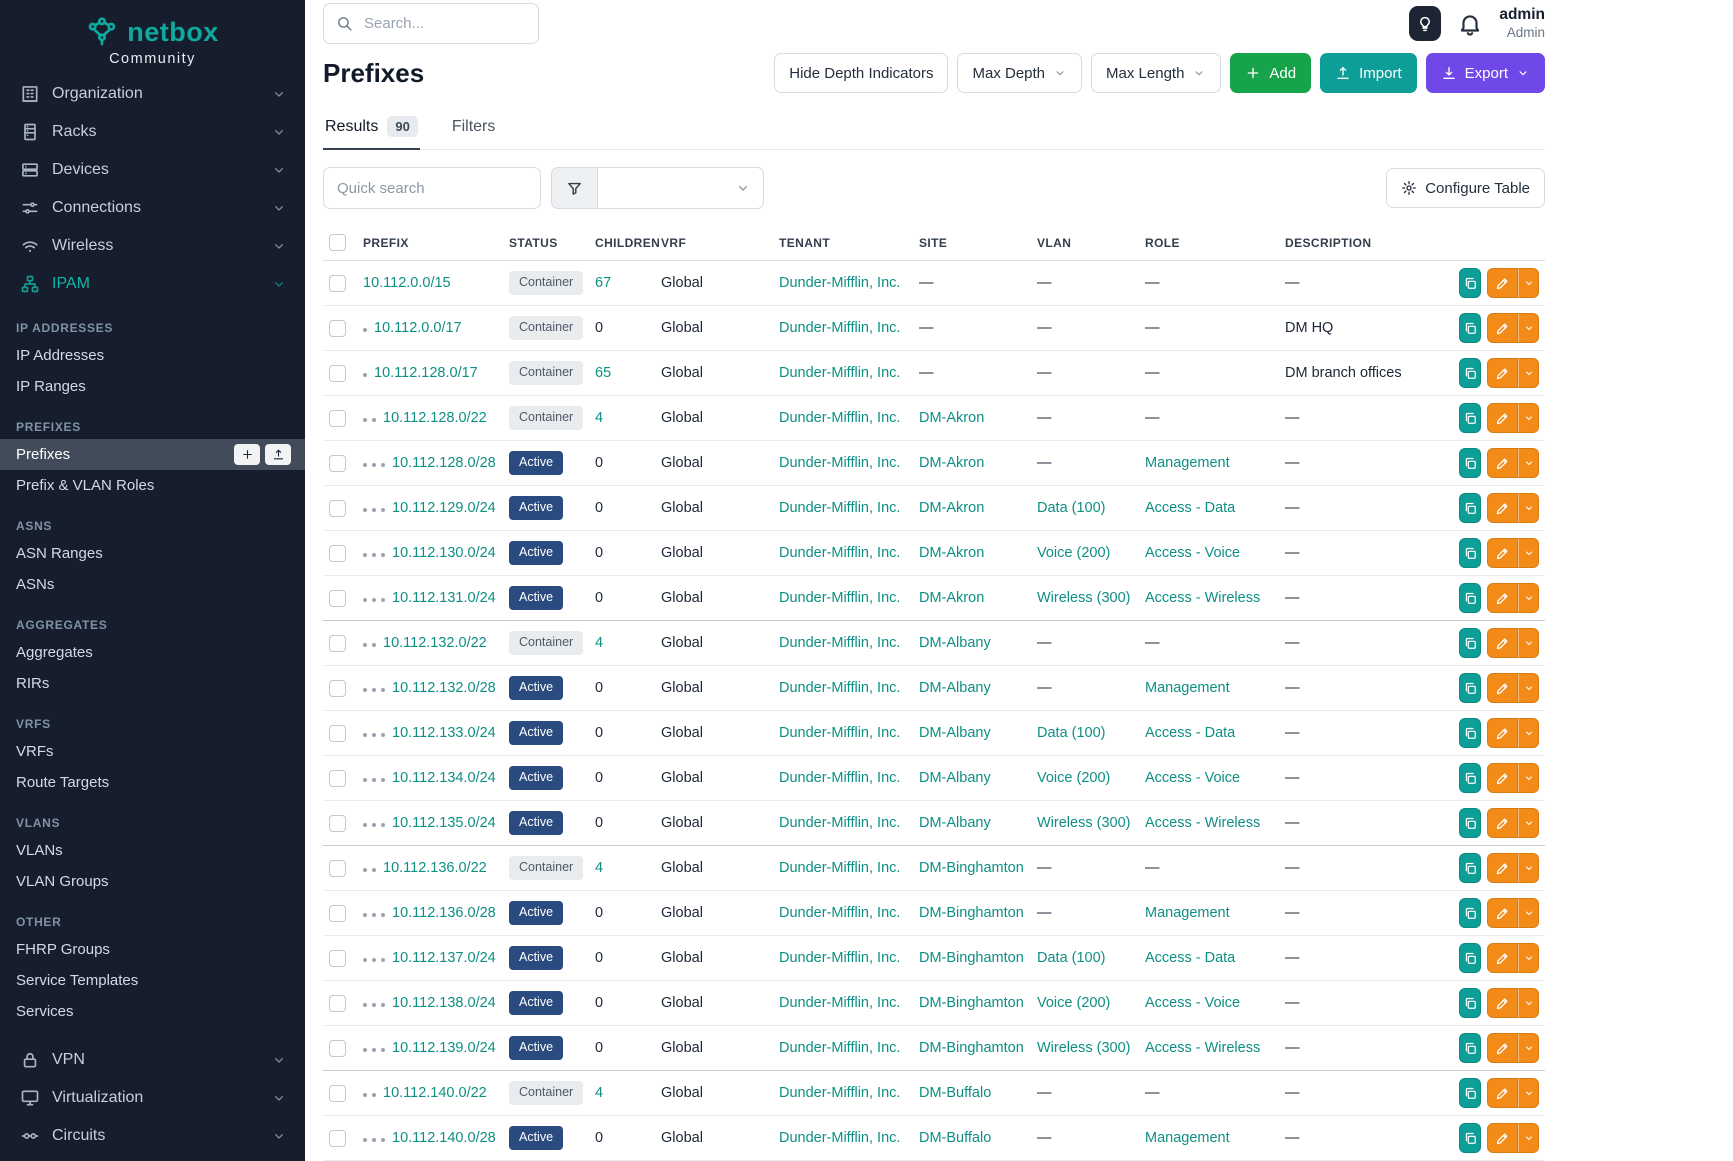 The image size is (1733, 1161). What do you see at coordinates (152, 132) in the screenshot?
I see `sidebar-item-racks: Racks` at bounding box center [152, 132].